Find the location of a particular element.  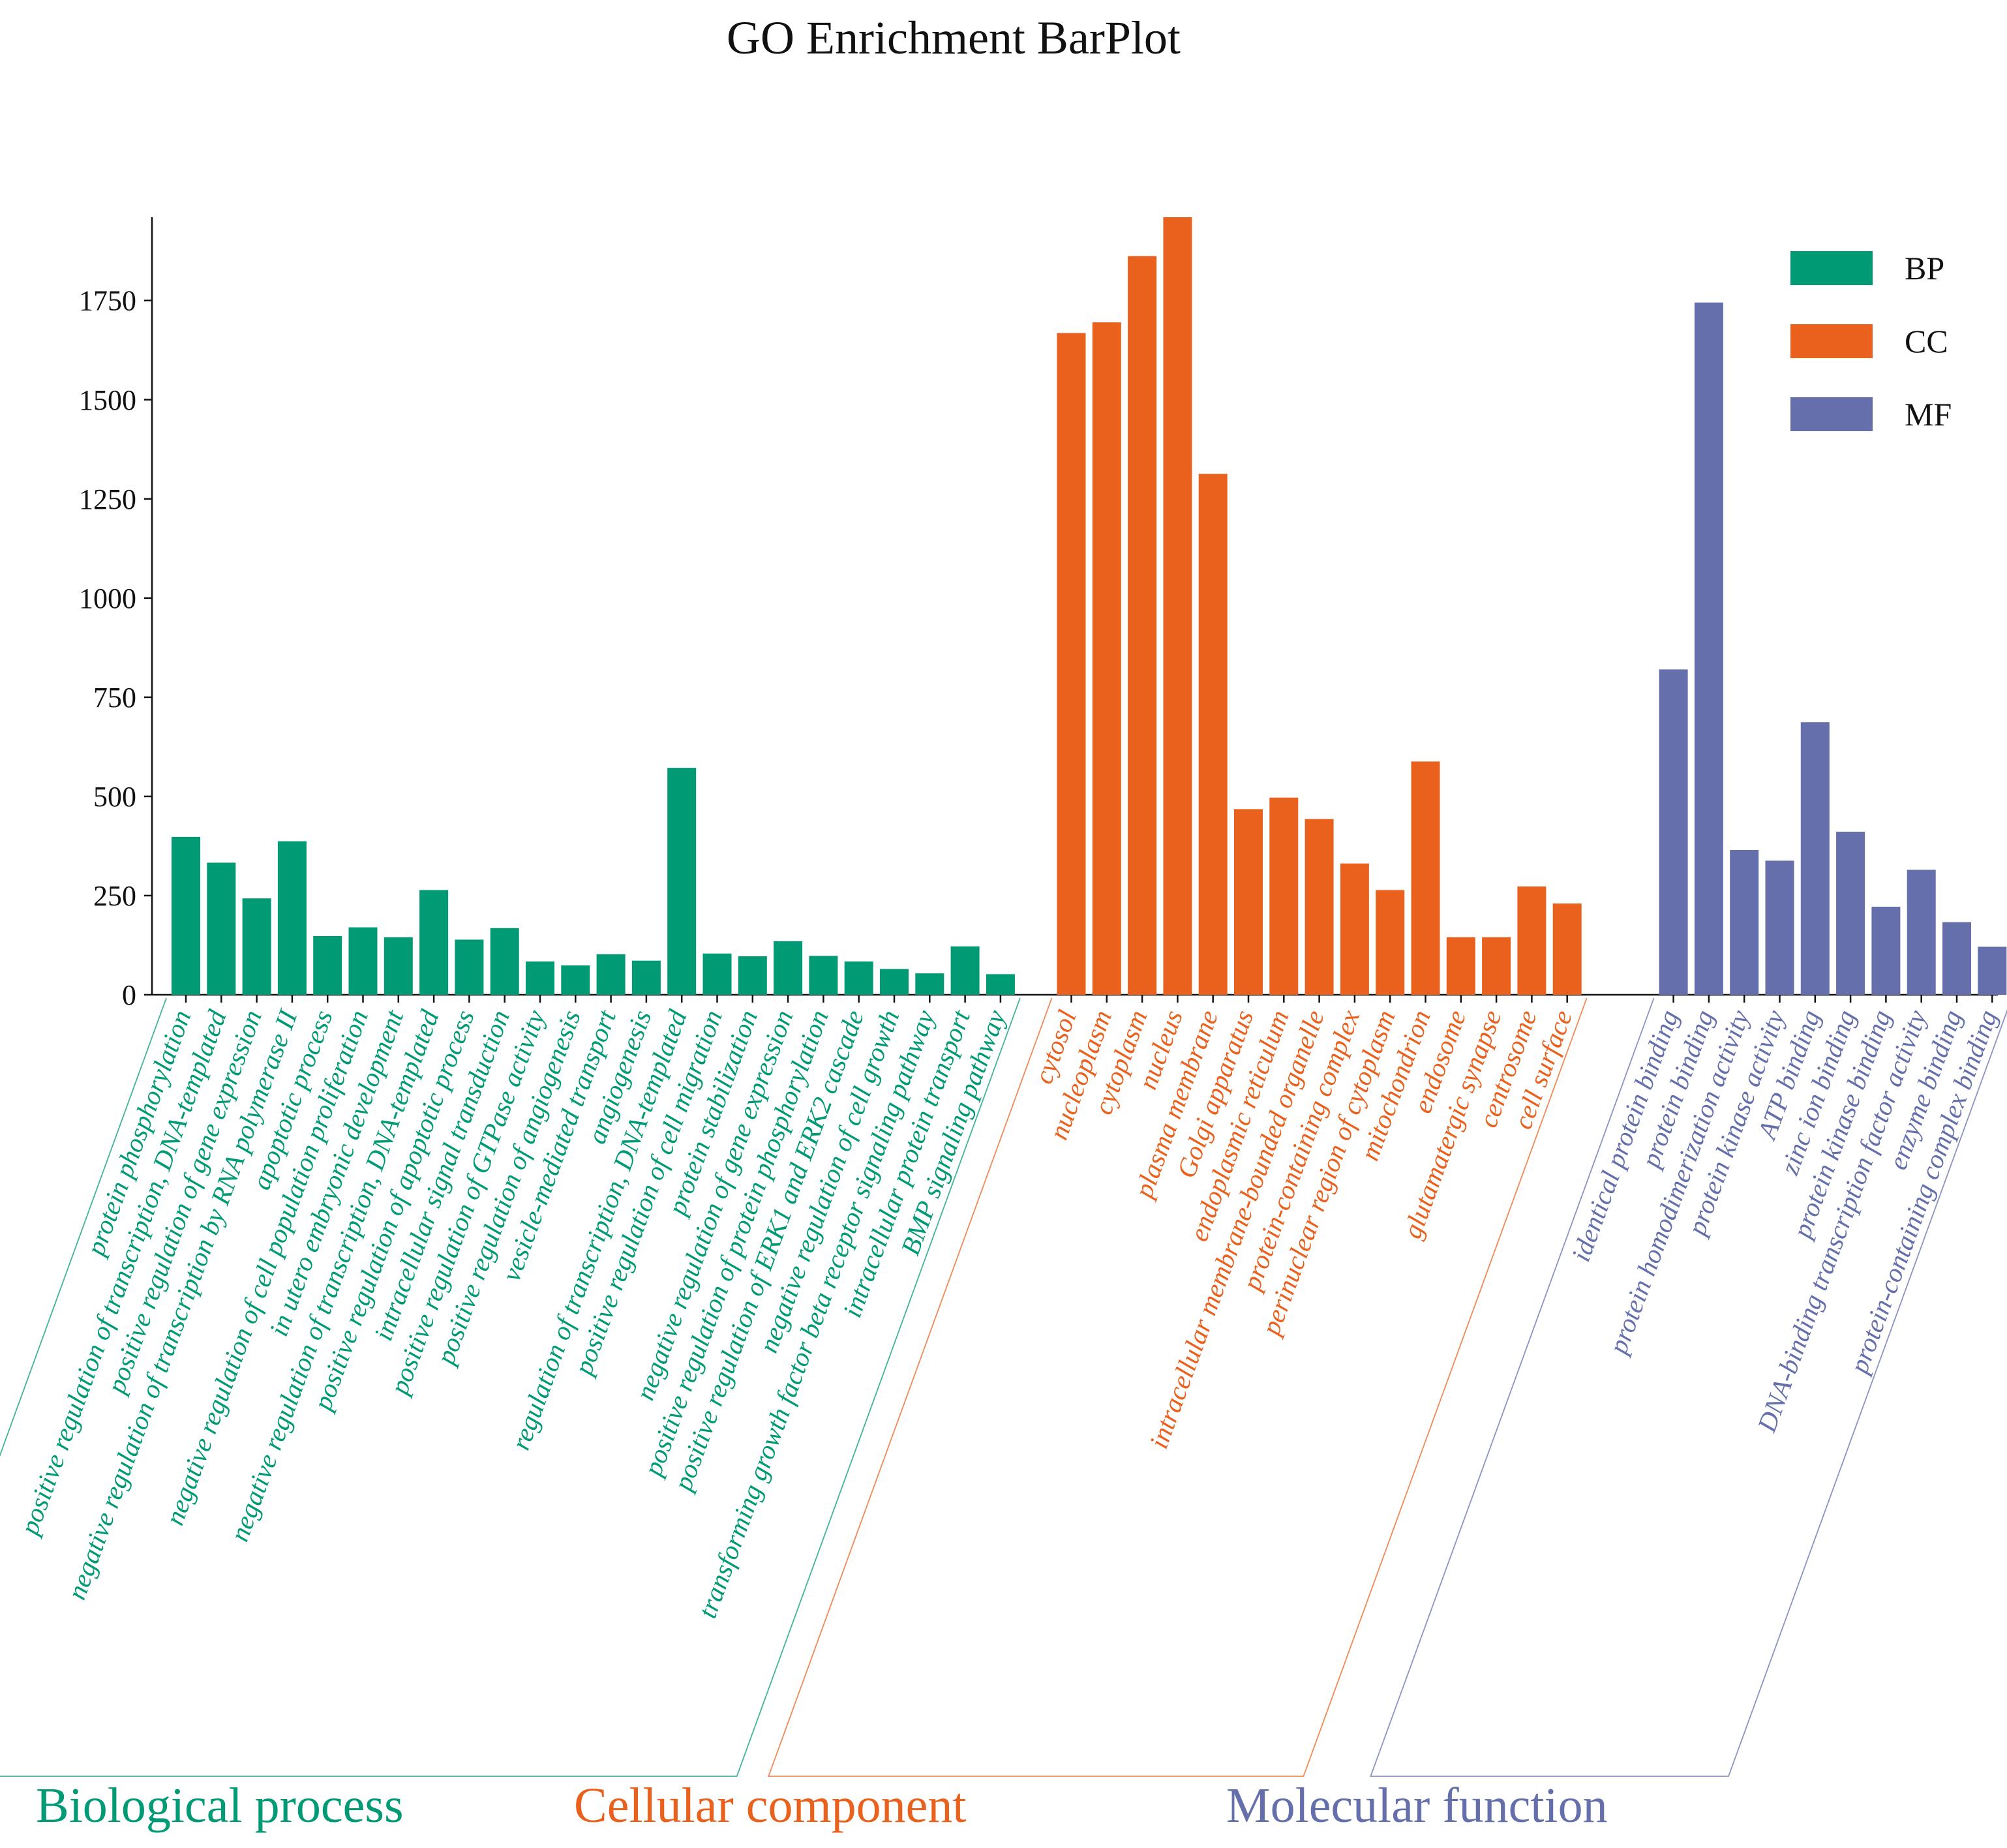

y-tick-label: 500 is located at coordinates (114, 797).